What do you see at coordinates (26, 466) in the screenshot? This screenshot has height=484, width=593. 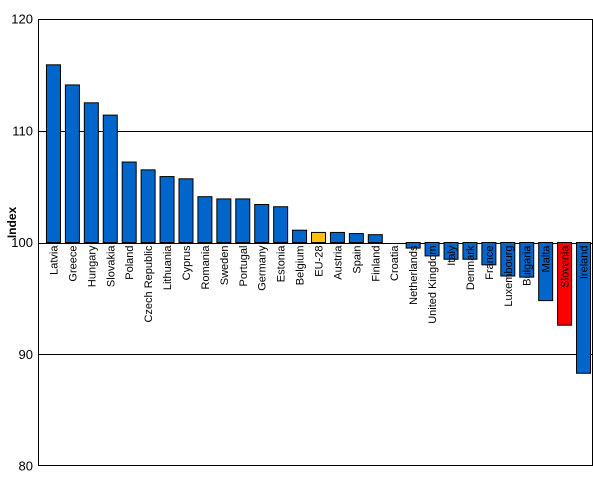 I see `y-tick-label: 80` at bounding box center [26, 466].